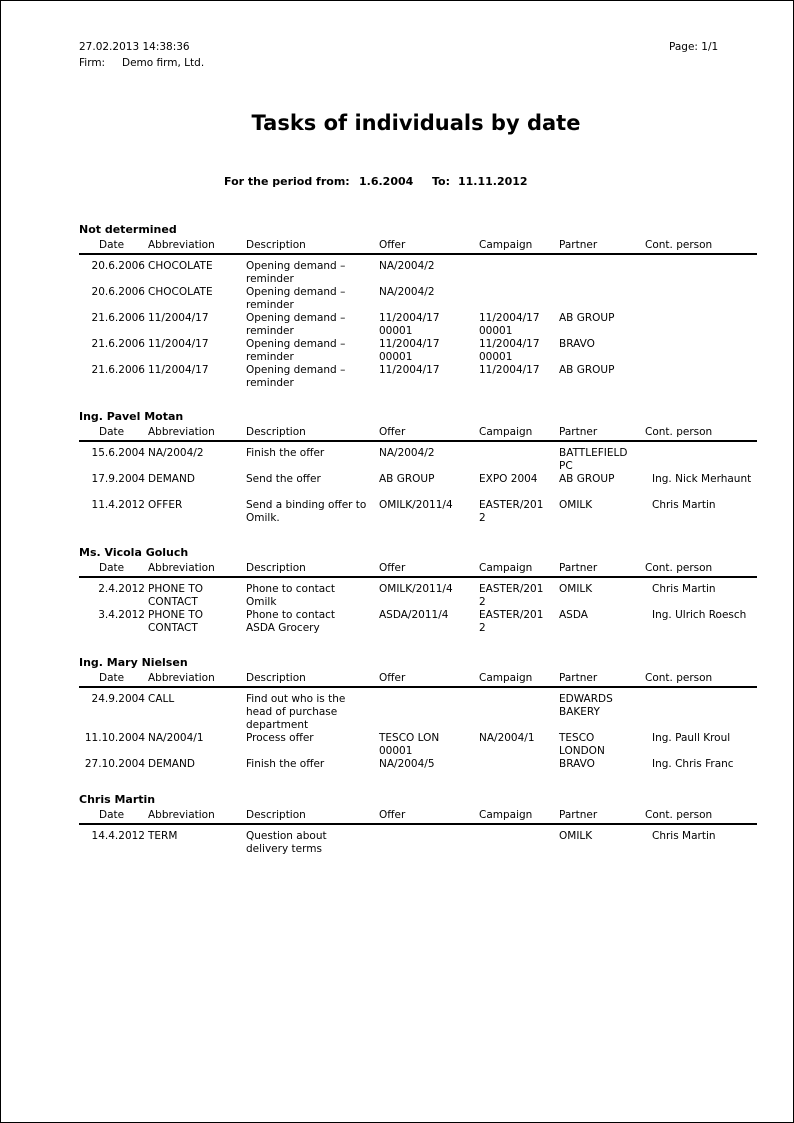 Image resolution: width=794 pixels, height=1123 pixels. What do you see at coordinates (576, 505) in the screenshot?
I see `cell-partner: OMILK` at bounding box center [576, 505].